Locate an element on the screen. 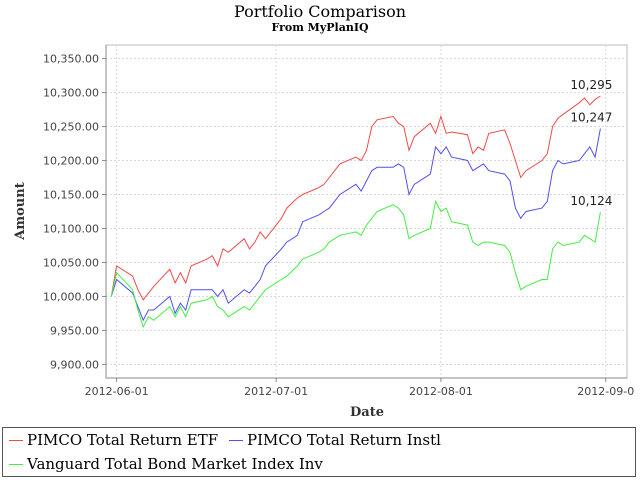  y-tick-label: 10,350.00 is located at coordinates (71, 59).